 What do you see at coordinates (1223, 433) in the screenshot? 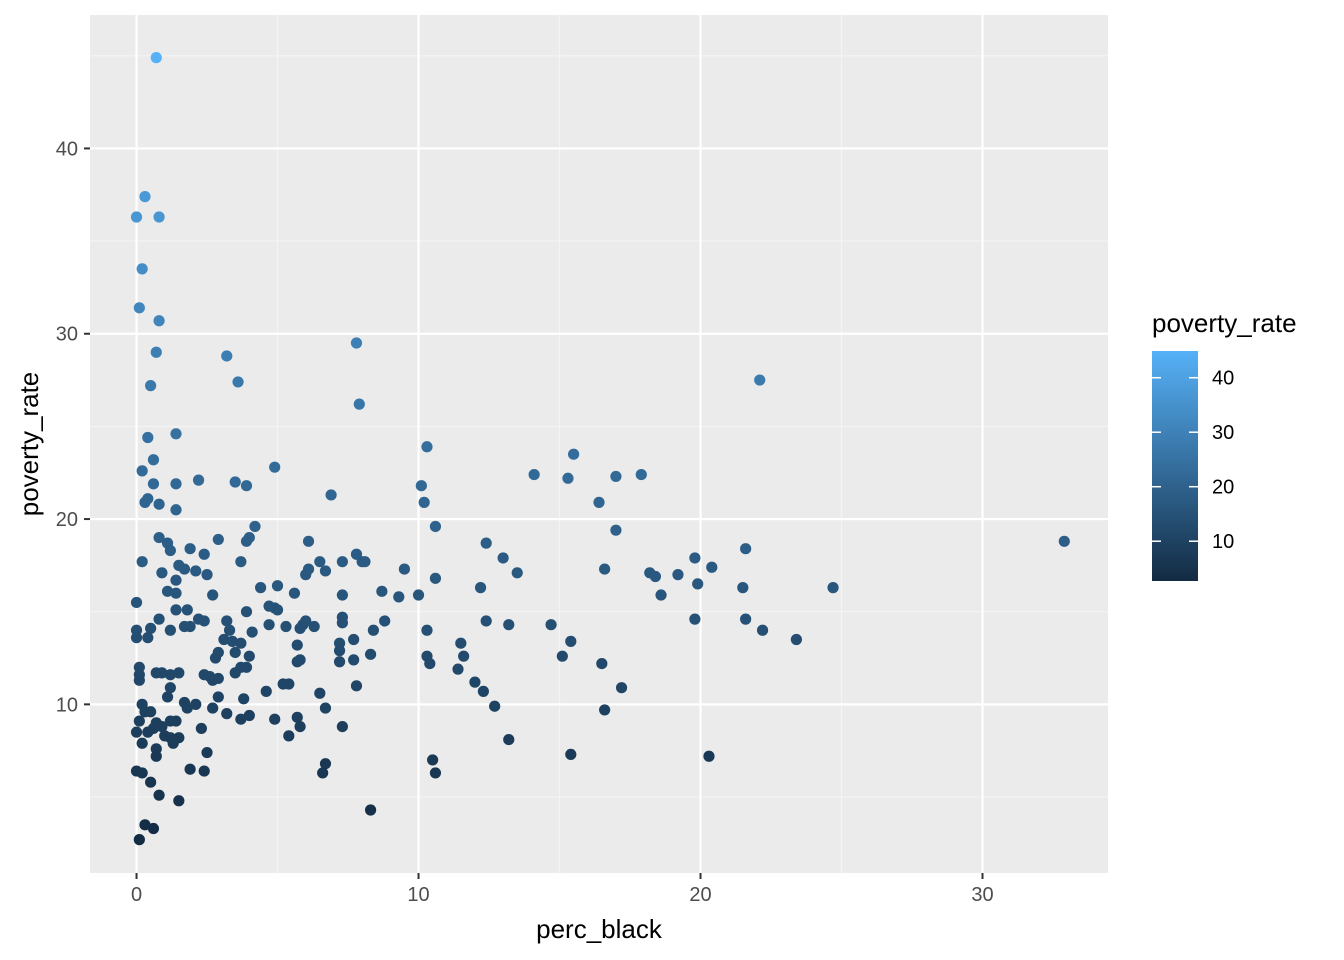
I see `legend-tick-label: 30` at bounding box center [1223, 433].